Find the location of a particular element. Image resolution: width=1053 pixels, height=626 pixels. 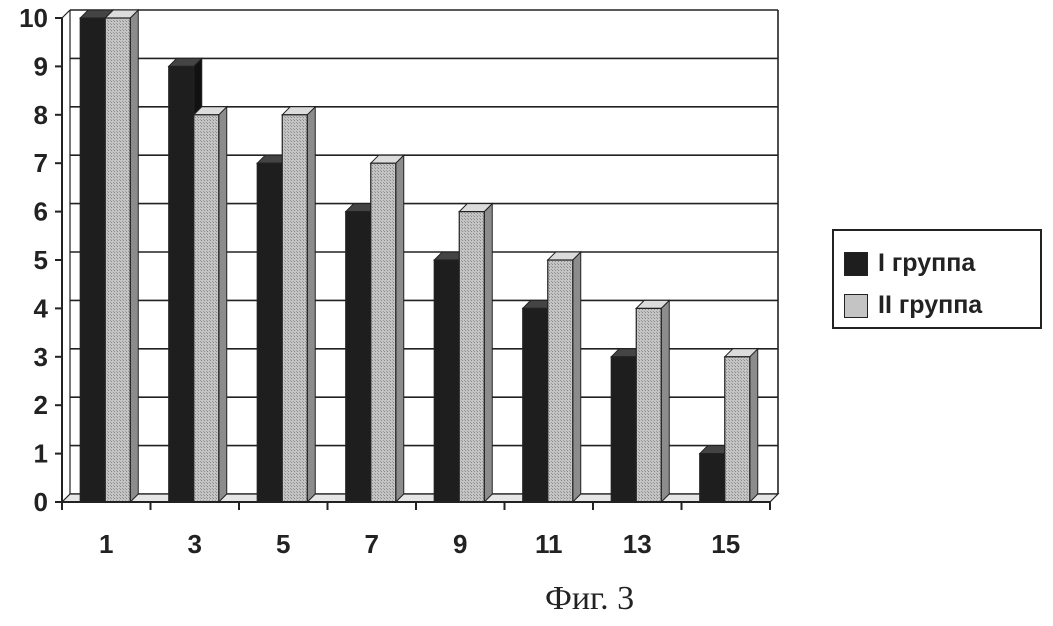

legend-label-group-1: I группа is located at coordinates (926, 263).